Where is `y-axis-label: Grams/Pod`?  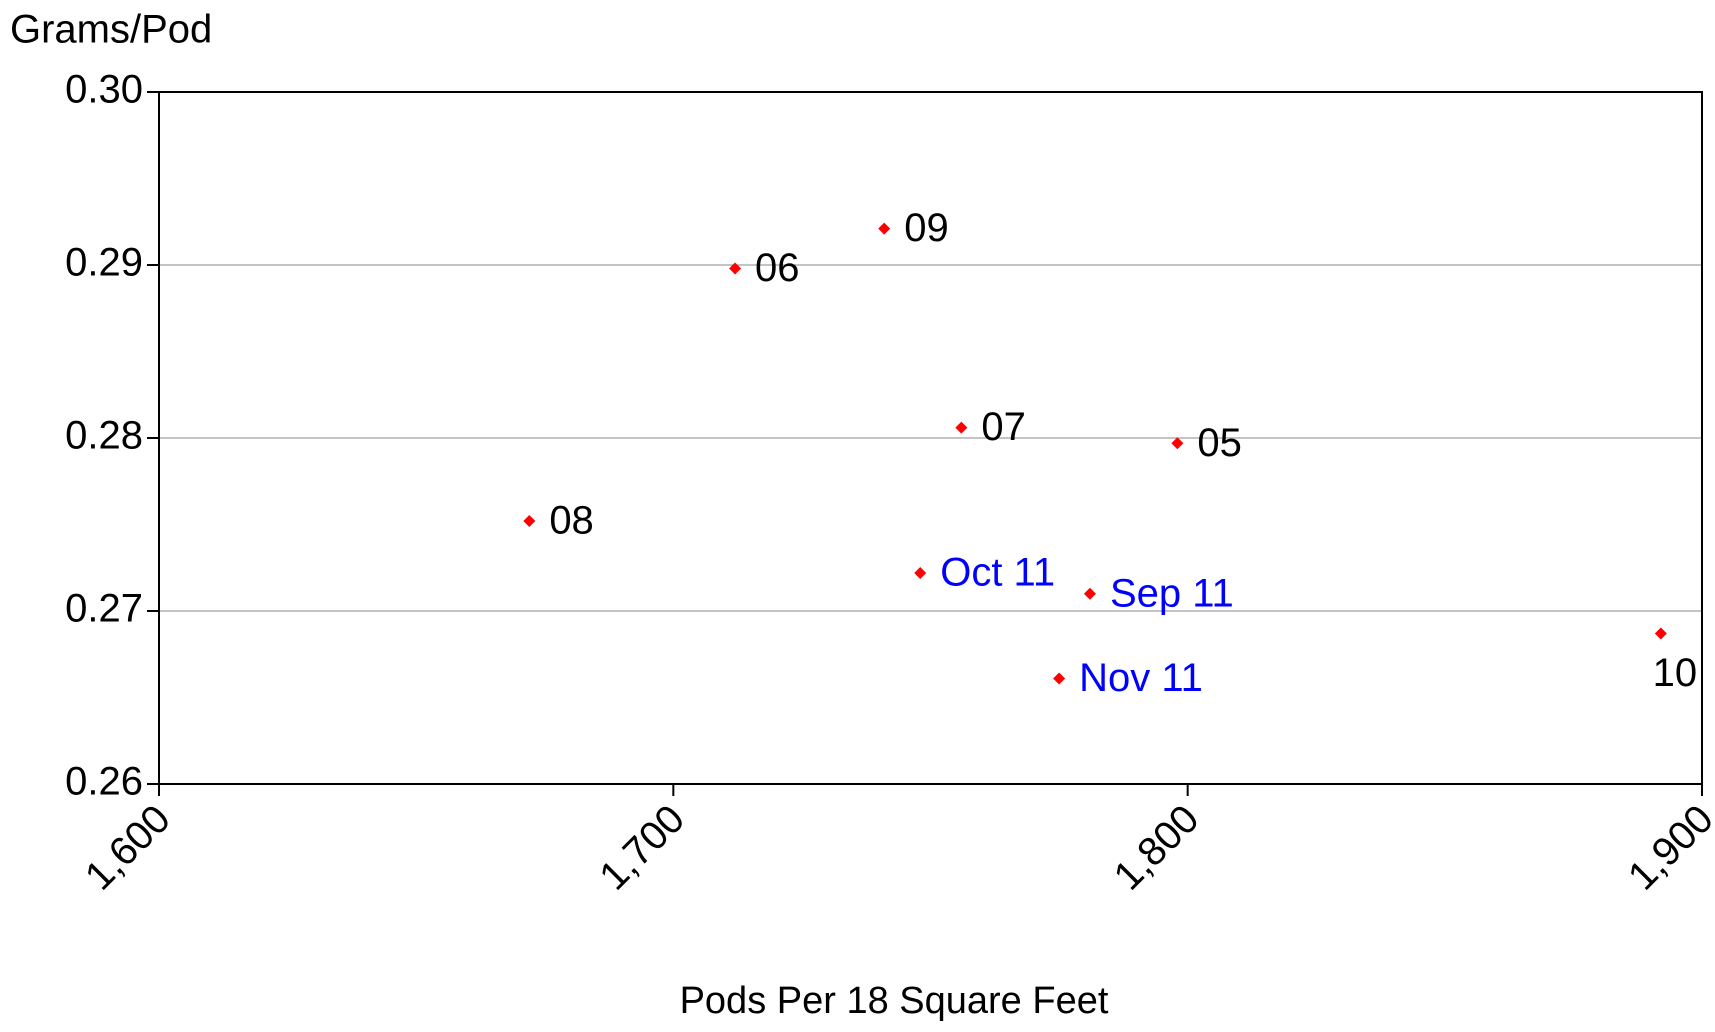 y-axis-label: Grams/Pod is located at coordinates (111, 30).